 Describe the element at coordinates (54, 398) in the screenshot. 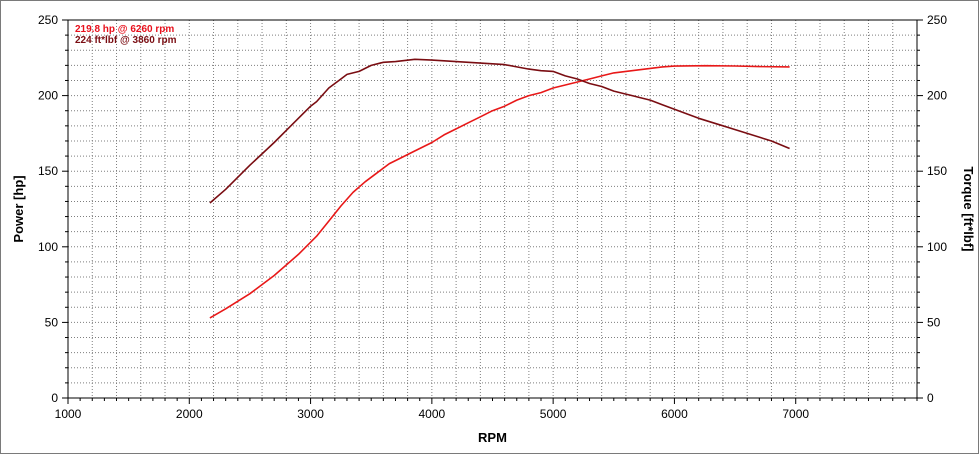

I see `left-y-tick-label: 0` at that location.